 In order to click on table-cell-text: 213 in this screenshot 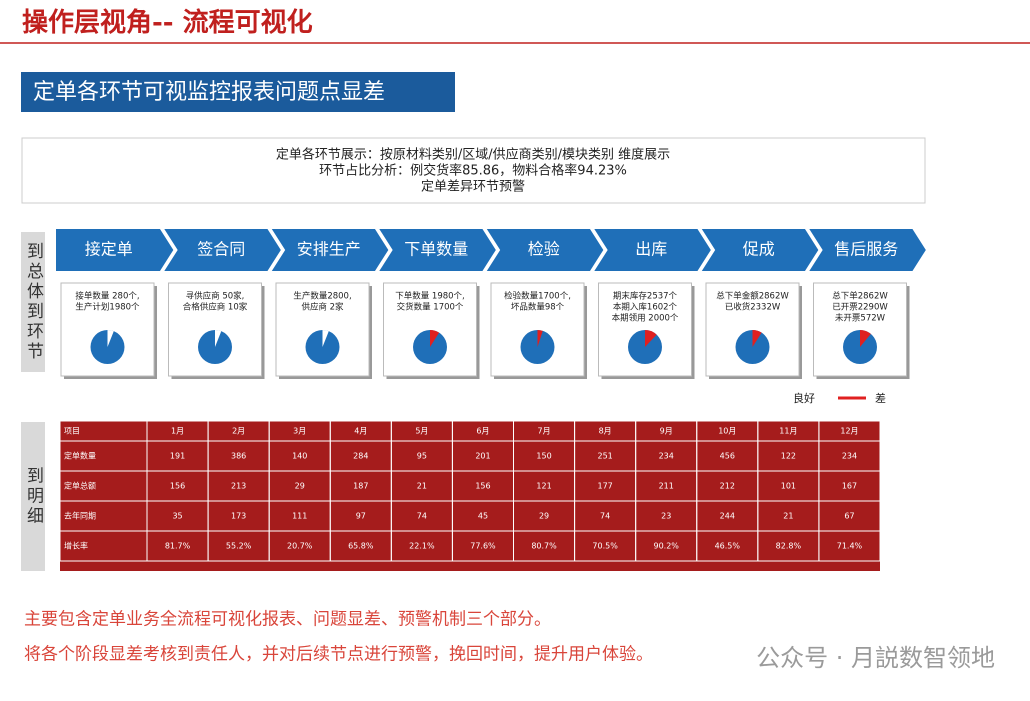, I will do `click(238, 486)`.